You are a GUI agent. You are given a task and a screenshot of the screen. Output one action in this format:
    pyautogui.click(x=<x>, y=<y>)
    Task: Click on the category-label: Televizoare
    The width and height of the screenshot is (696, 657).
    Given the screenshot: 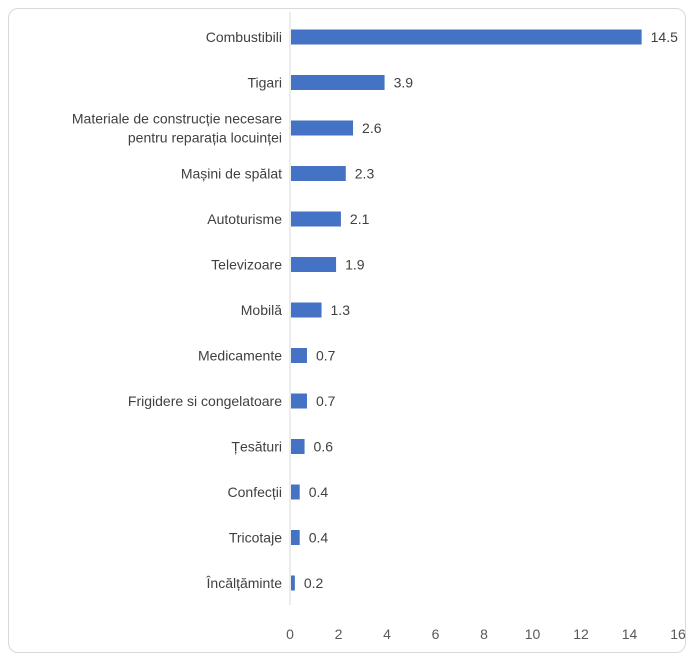 What is the action you would take?
    pyautogui.click(x=246, y=265)
    